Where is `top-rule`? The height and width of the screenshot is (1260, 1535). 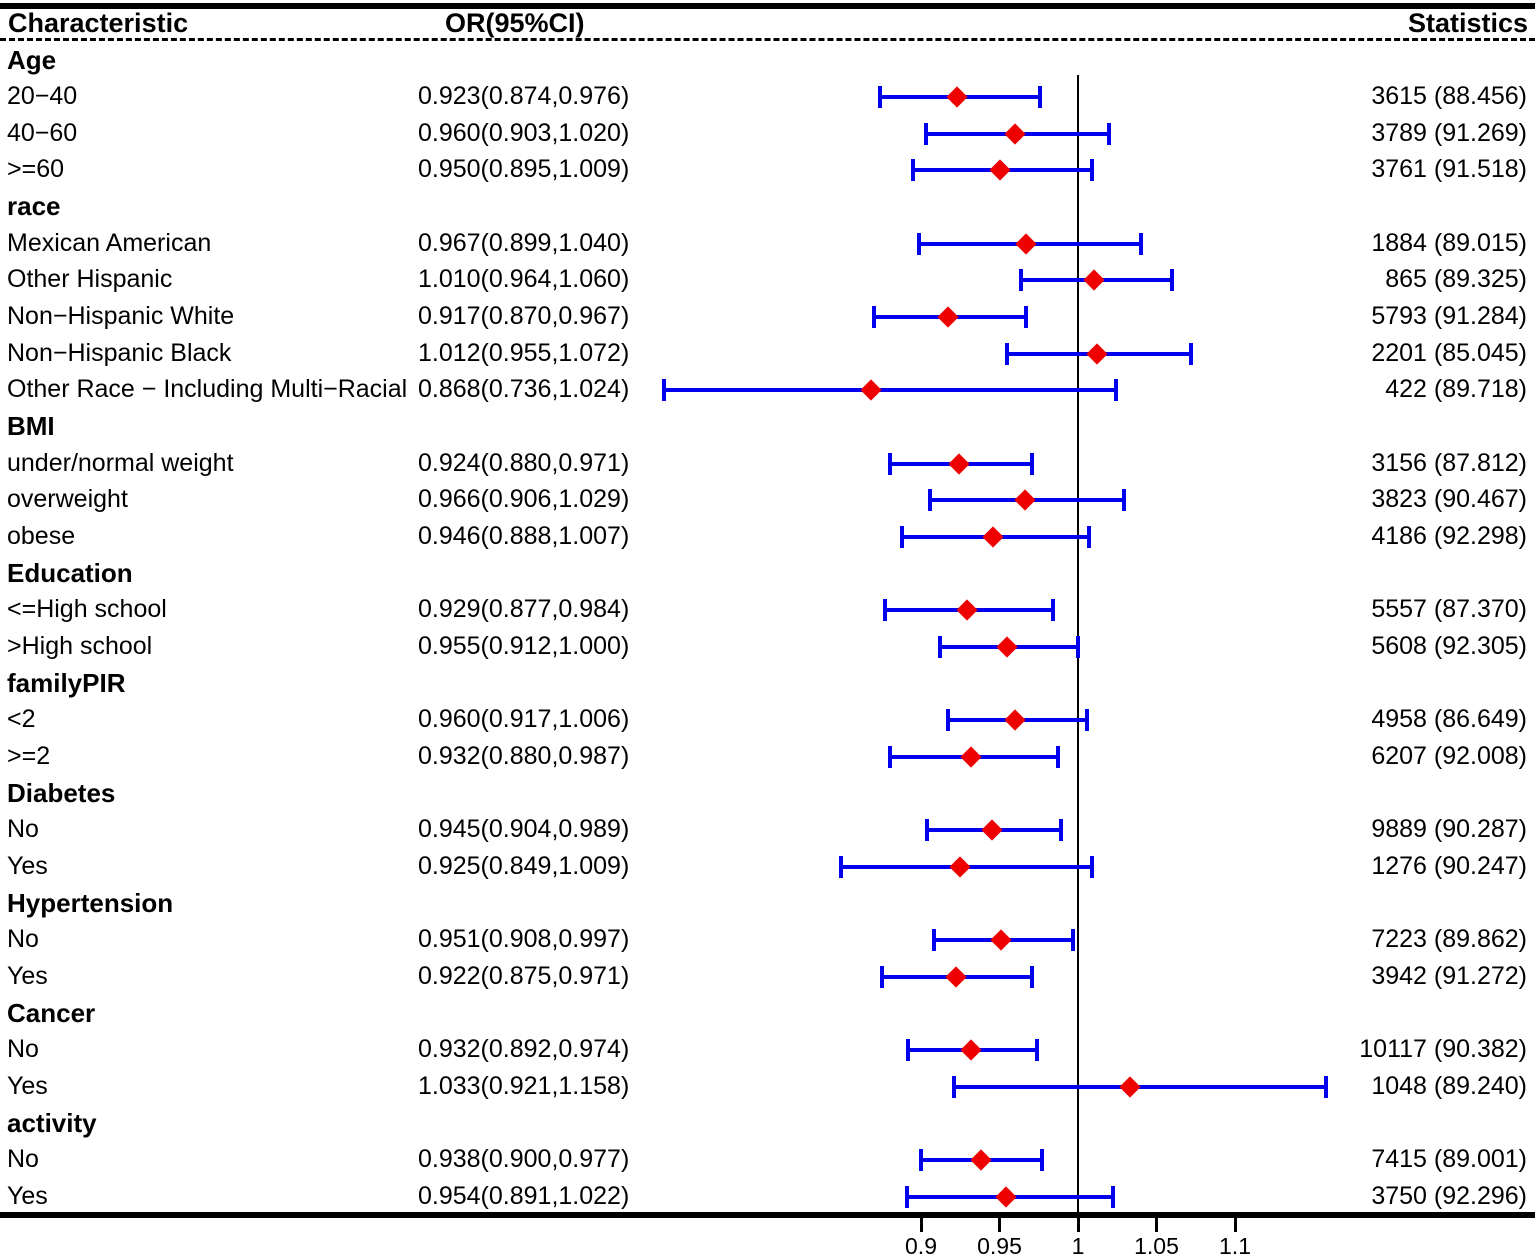
top-rule is located at coordinates (767, 6).